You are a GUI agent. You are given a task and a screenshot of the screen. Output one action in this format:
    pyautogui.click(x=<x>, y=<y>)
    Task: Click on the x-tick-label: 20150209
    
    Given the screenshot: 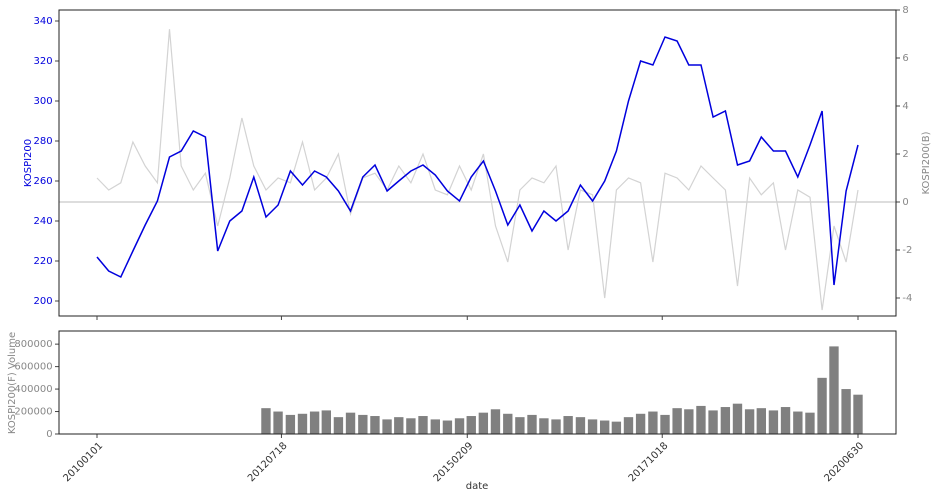 What is the action you would take?
    pyautogui.click(x=454, y=462)
    